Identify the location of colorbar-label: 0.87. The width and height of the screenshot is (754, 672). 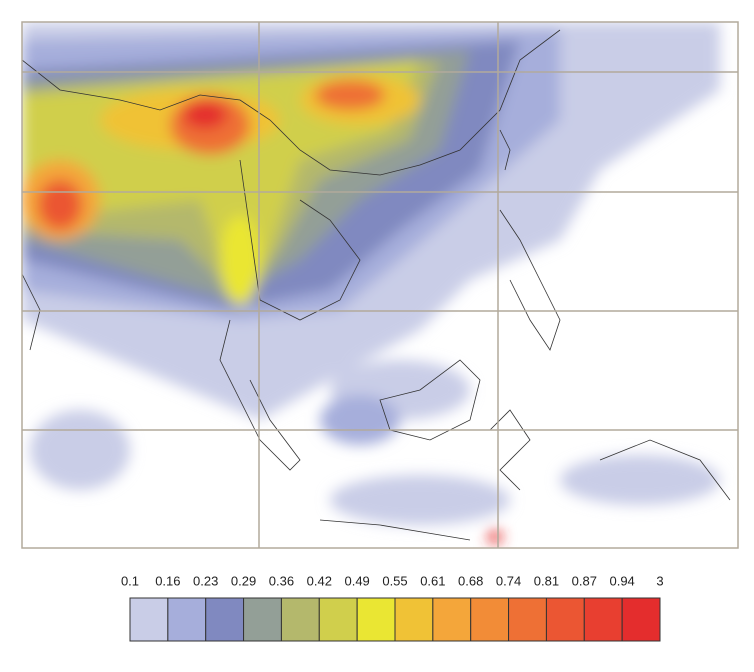
(584, 580).